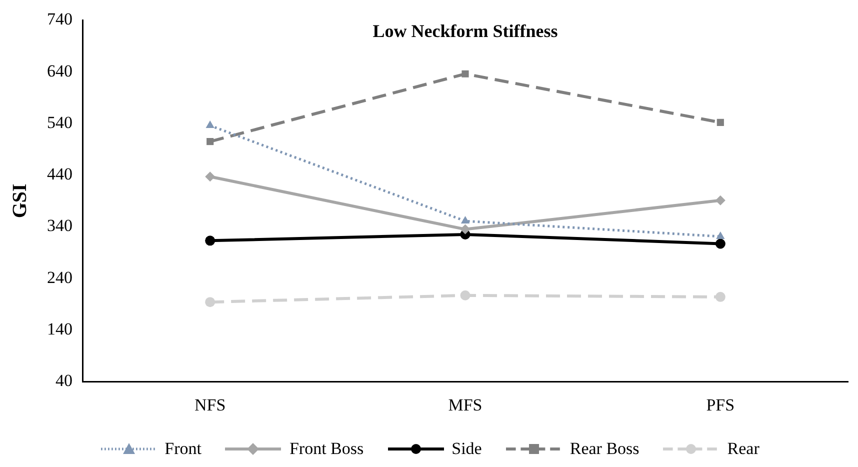  What do you see at coordinates (64, 380) in the screenshot?
I see `y-tick-label: 40` at bounding box center [64, 380].